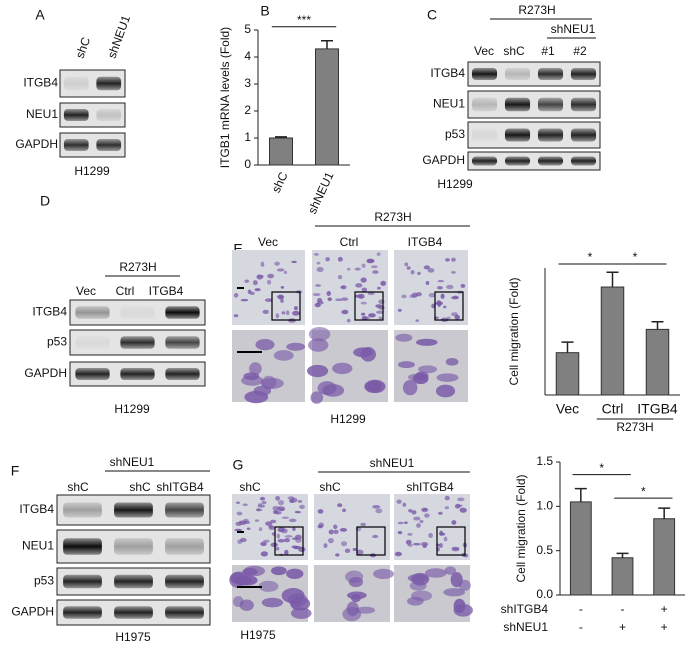 The image size is (698, 647). What do you see at coordinates (601, 468) in the screenshot?
I see `significance-label: *` at bounding box center [601, 468].